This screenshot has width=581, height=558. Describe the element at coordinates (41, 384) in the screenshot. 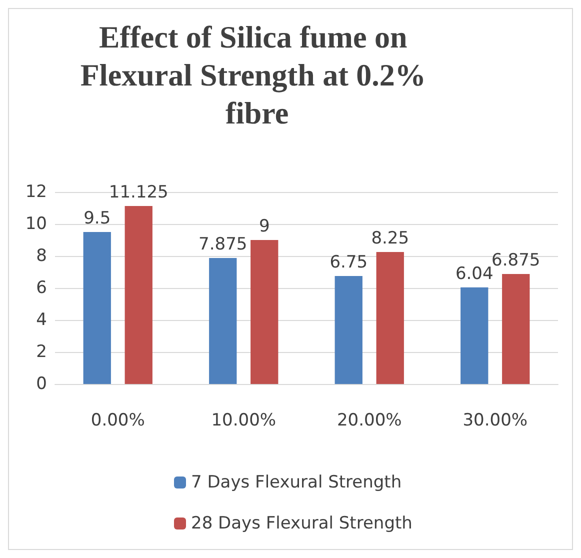

I see `y-tick-label: 0` at that location.